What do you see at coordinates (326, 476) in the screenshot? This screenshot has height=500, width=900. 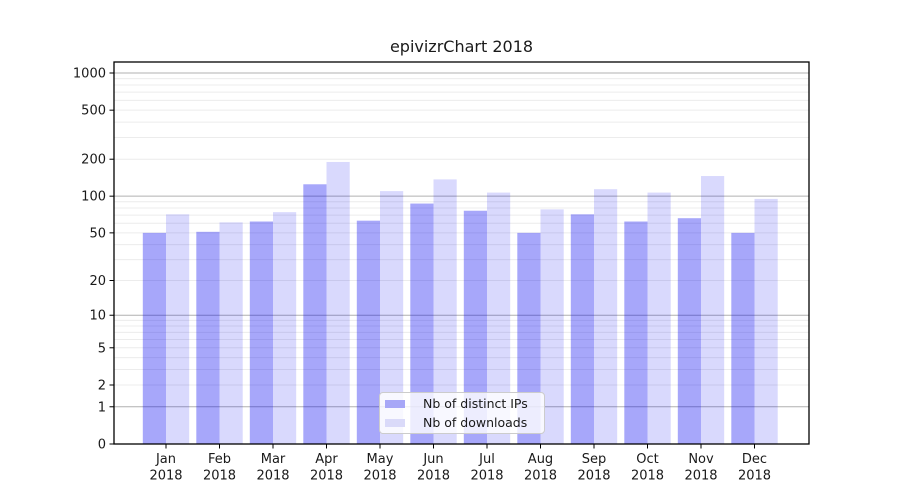 I see `x-tick-year-apr: 2018` at bounding box center [326, 476].